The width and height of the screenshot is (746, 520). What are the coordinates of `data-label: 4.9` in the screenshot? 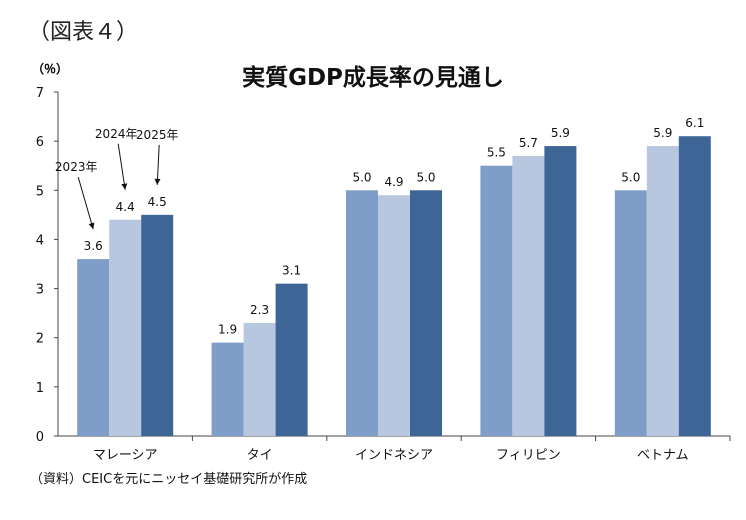 It's located at (393, 182).